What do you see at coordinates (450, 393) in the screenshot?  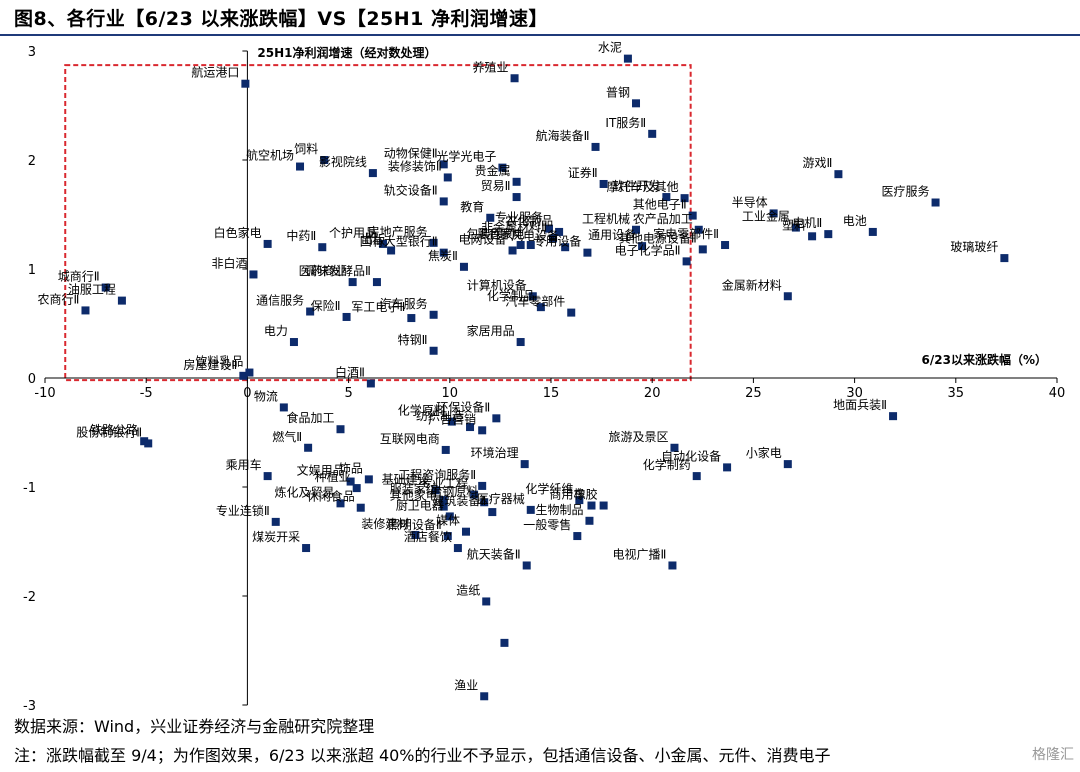 I see `x-tick-label: 10` at bounding box center [450, 393].